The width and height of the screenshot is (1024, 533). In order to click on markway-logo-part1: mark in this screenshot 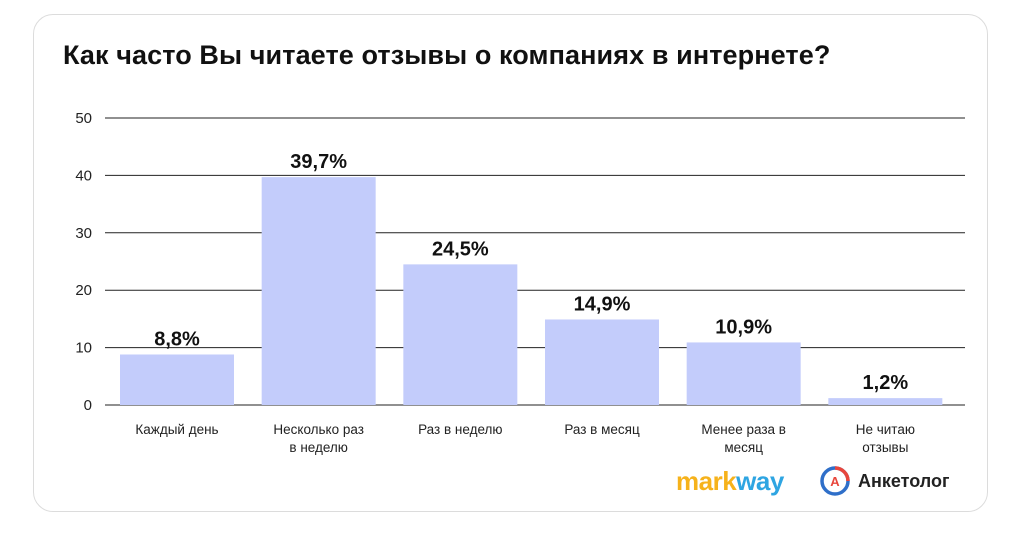, I will do `click(706, 481)`.